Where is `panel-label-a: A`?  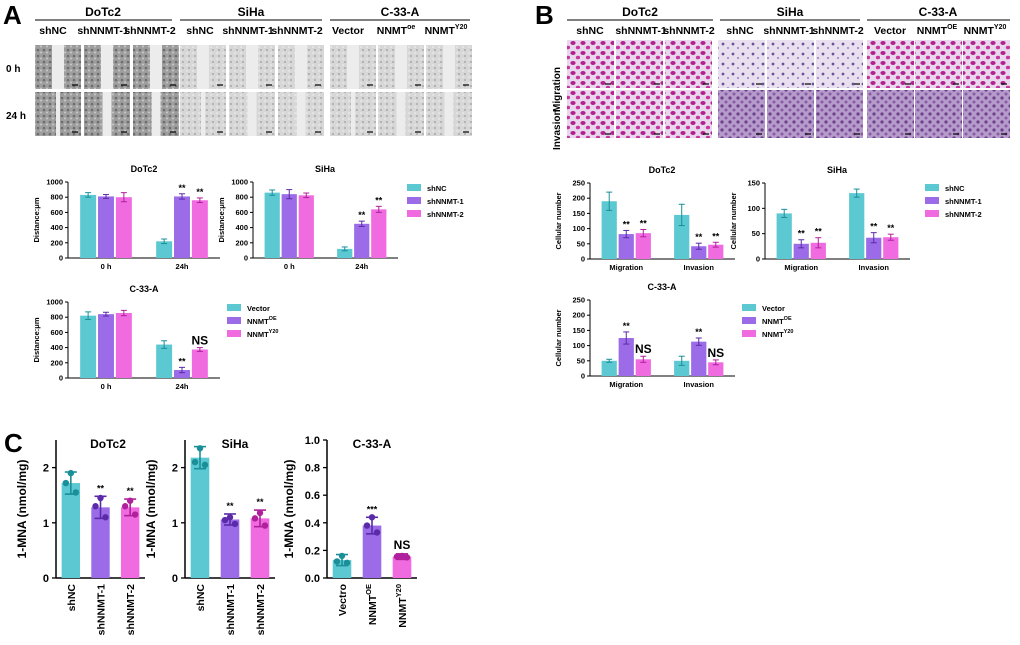 panel-label-a: A is located at coordinates (12, 15).